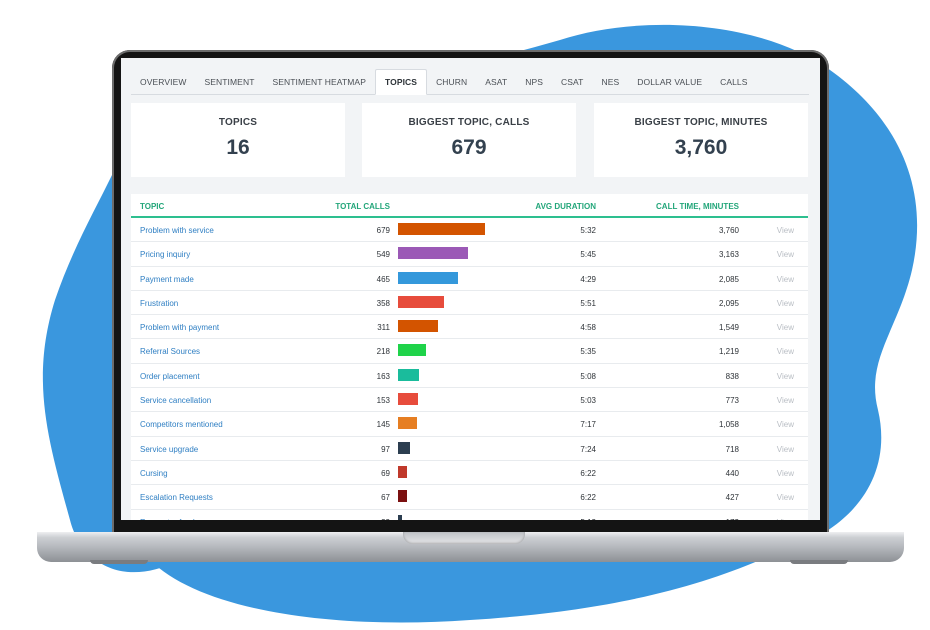 This screenshot has width=930, height=630. What do you see at coordinates (588, 473) in the screenshot?
I see `avg-duration-value: 6:22` at bounding box center [588, 473].